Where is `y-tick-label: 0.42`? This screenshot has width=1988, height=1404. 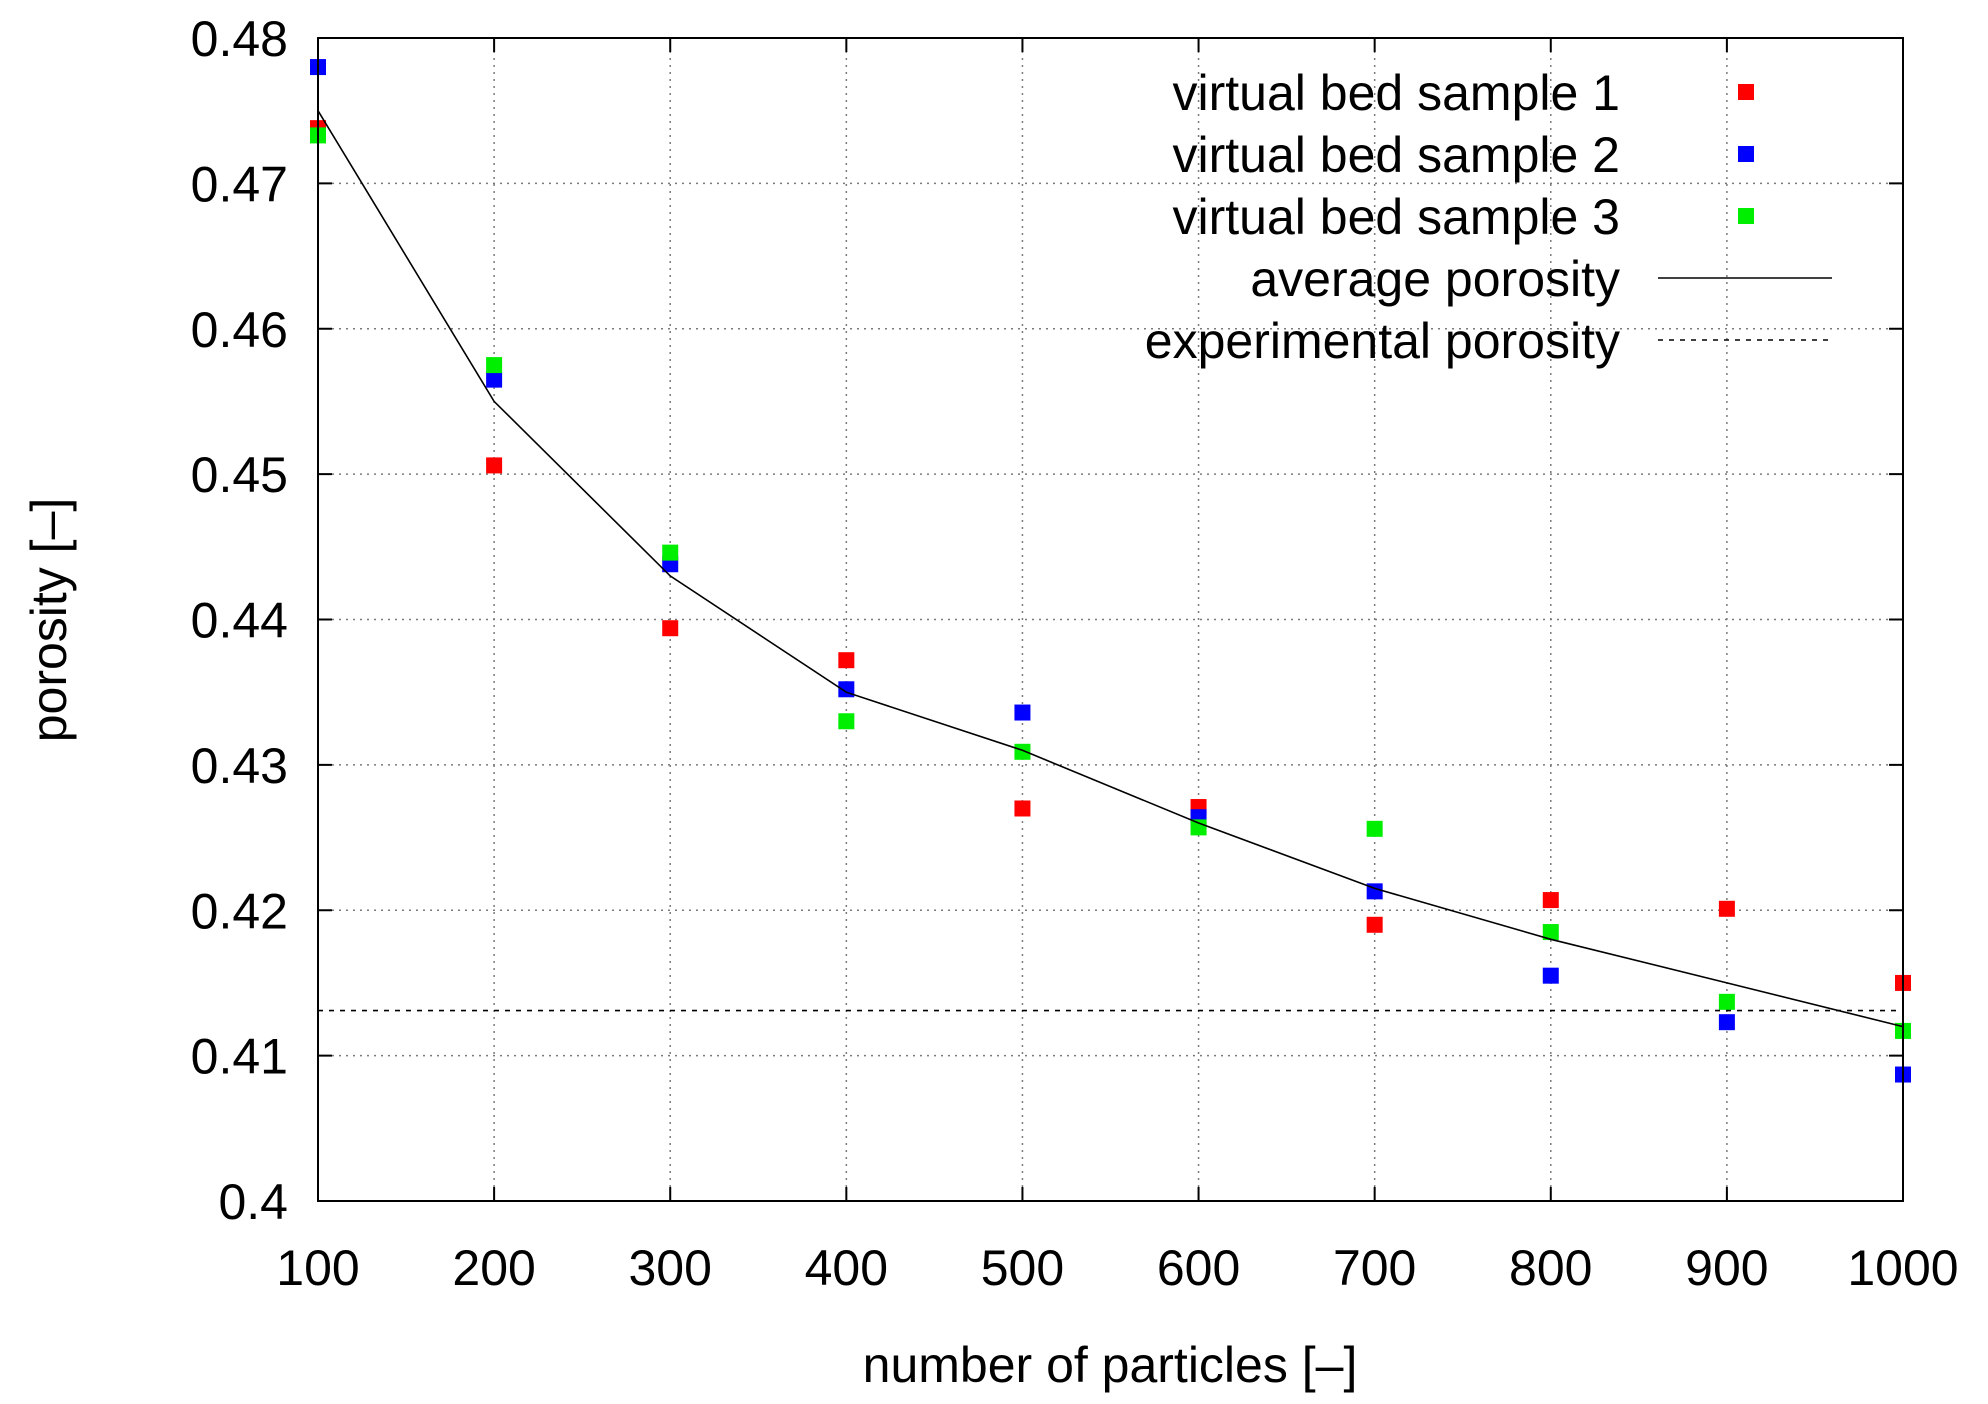 y-tick-label: 0.42 is located at coordinates (239, 911).